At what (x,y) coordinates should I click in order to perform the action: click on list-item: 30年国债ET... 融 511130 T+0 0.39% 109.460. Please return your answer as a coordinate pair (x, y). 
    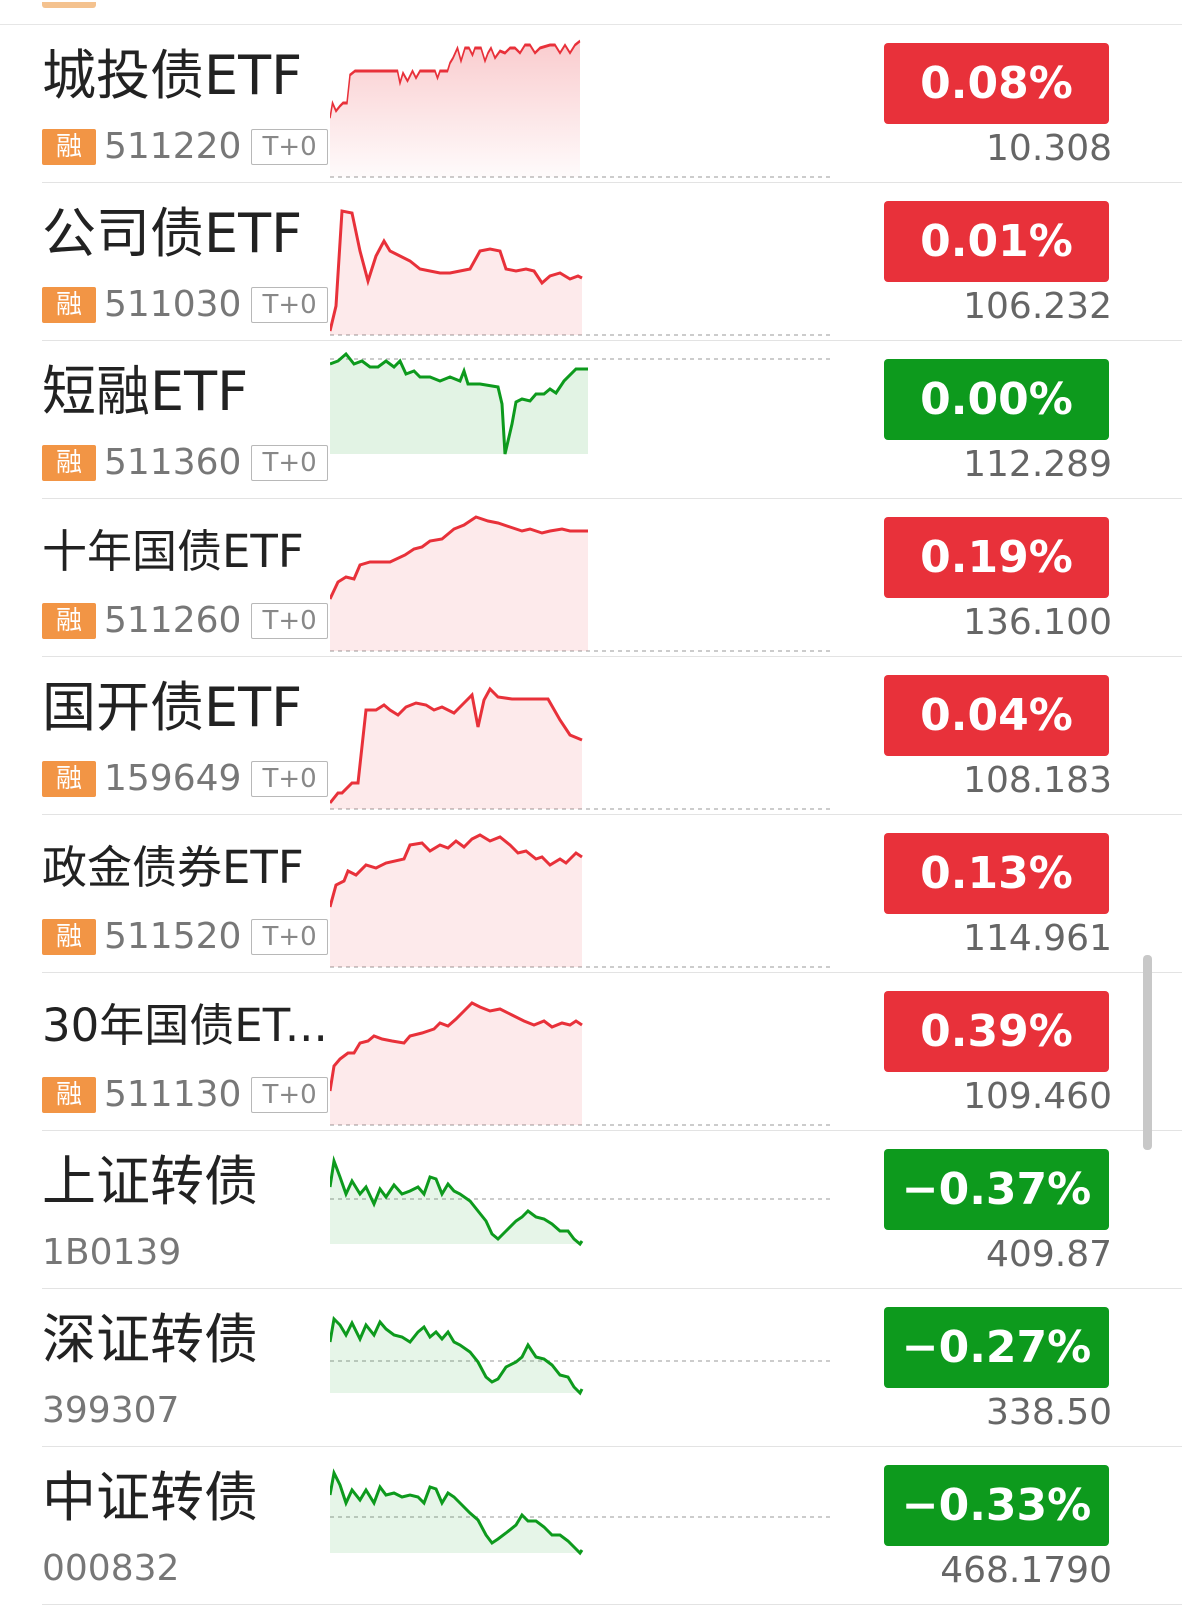
    Looking at the image, I should click on (612, 1052).